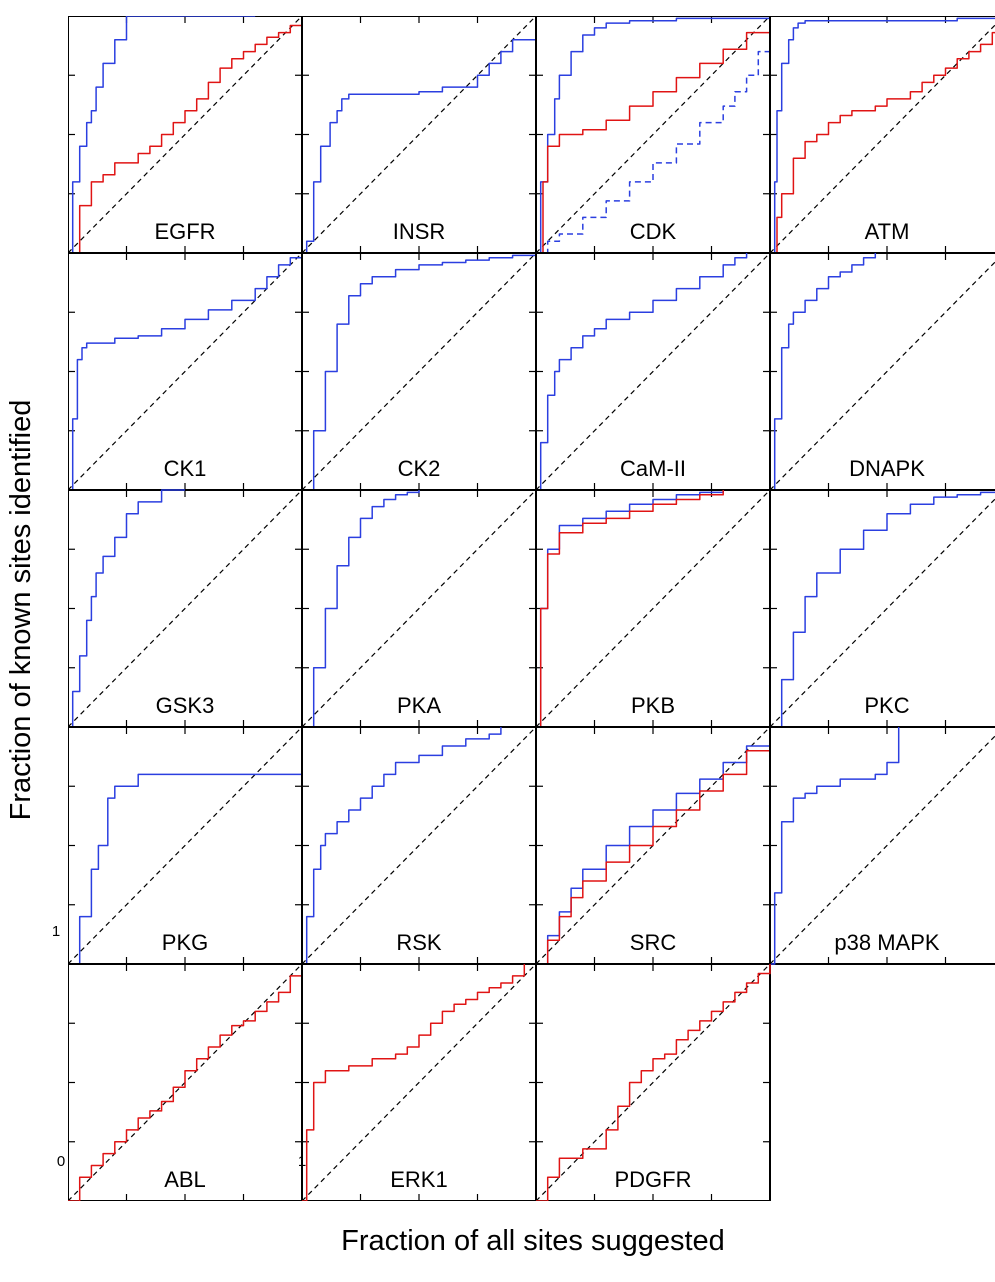 This screenshot has width=995, height=1282. Describe the element at coordinates (653, 1179) in the screenshot. I see `panel-label: PDGFR` at that location.